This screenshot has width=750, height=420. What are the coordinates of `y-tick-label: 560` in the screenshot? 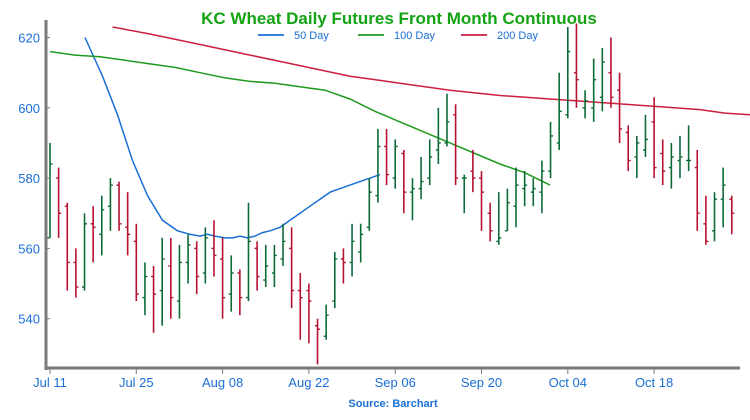 It's located at (29, 248).